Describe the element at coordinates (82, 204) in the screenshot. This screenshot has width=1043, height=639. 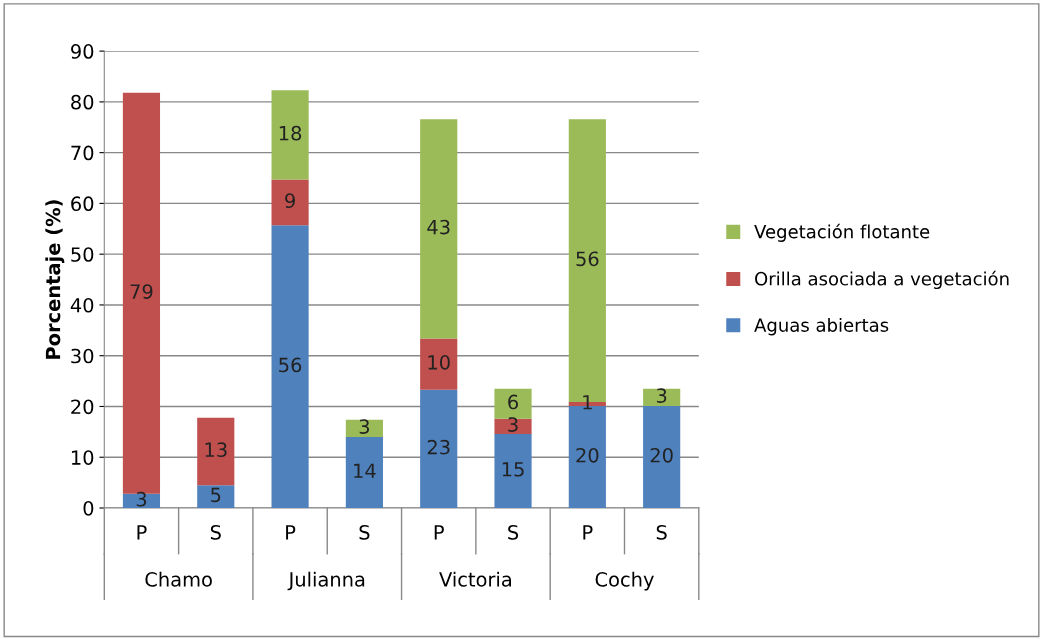
I see `y-tick-label: 60` at that location.